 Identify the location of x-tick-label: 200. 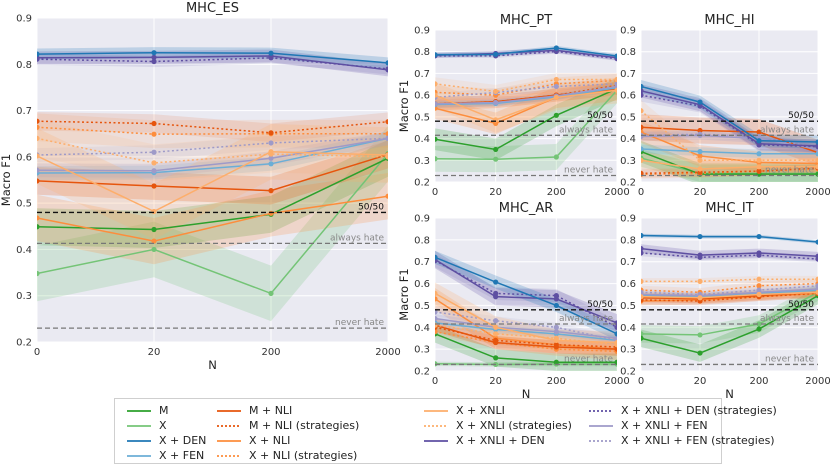
(758, 192).